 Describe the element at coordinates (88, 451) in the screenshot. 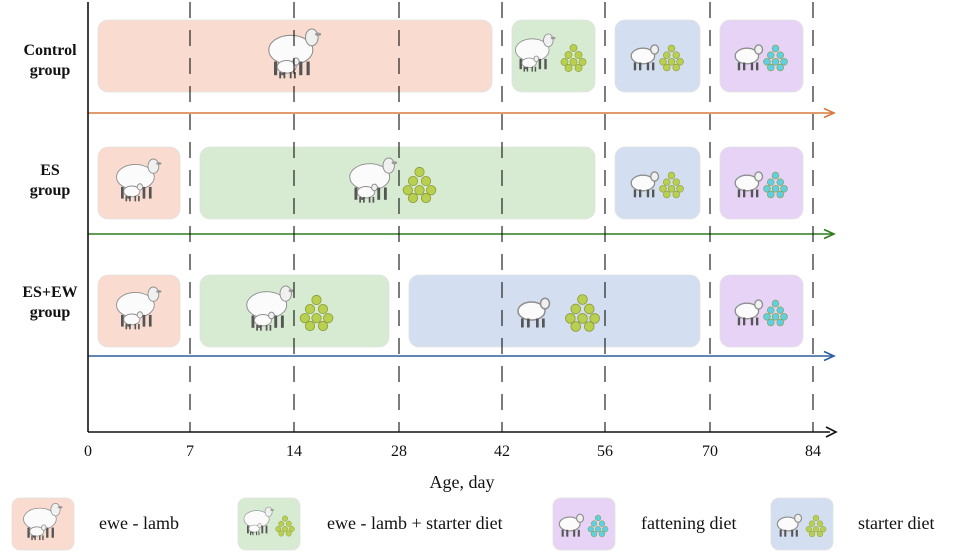

I see `tick-label-0: 0` at that location.